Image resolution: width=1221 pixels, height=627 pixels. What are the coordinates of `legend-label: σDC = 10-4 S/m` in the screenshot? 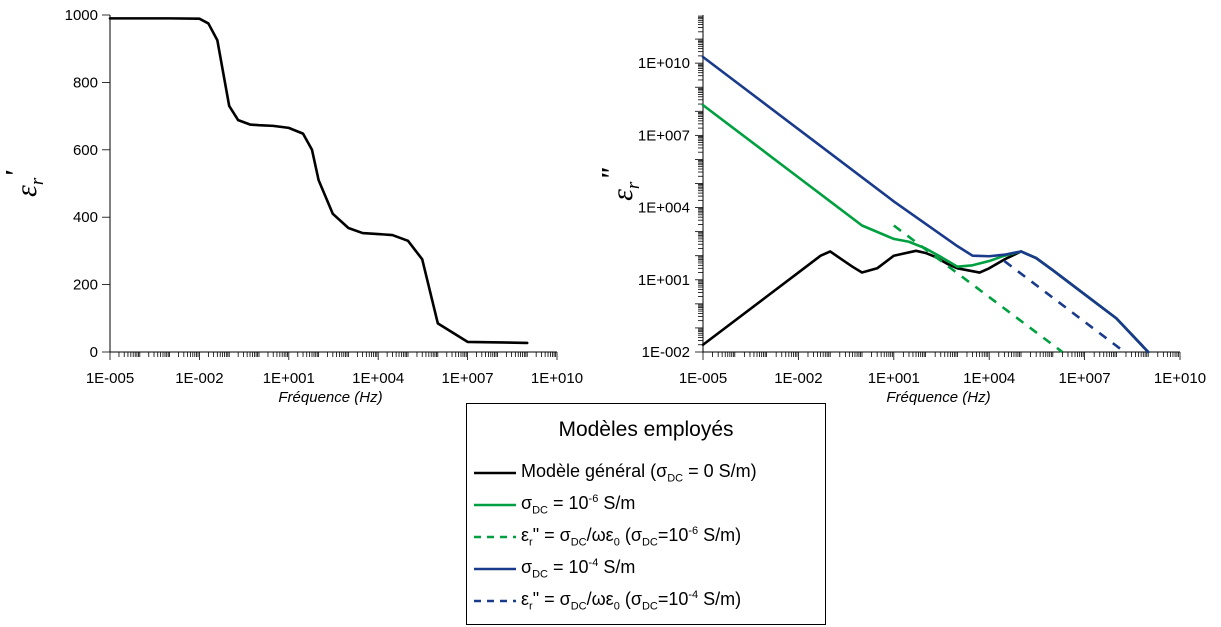 It's located at (578, 569).